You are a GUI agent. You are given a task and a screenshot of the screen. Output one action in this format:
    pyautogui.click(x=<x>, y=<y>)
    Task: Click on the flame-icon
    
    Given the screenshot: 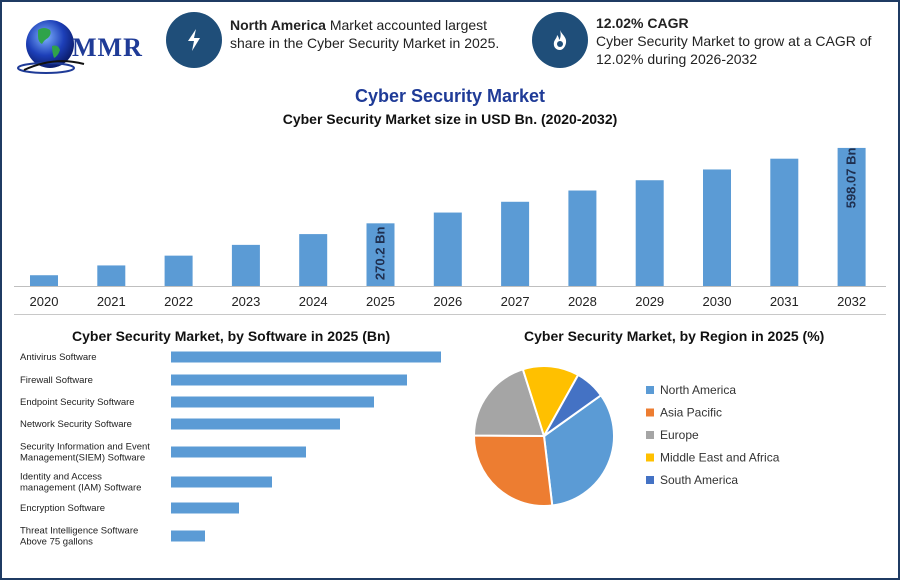 What is the action you would take?
    pyautogui.click(x=560, y=40)
    